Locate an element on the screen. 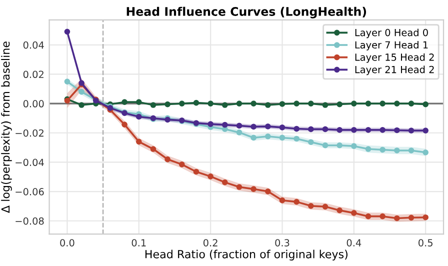  x-tick-label: 0.1 is located at coordinates (139, 242).